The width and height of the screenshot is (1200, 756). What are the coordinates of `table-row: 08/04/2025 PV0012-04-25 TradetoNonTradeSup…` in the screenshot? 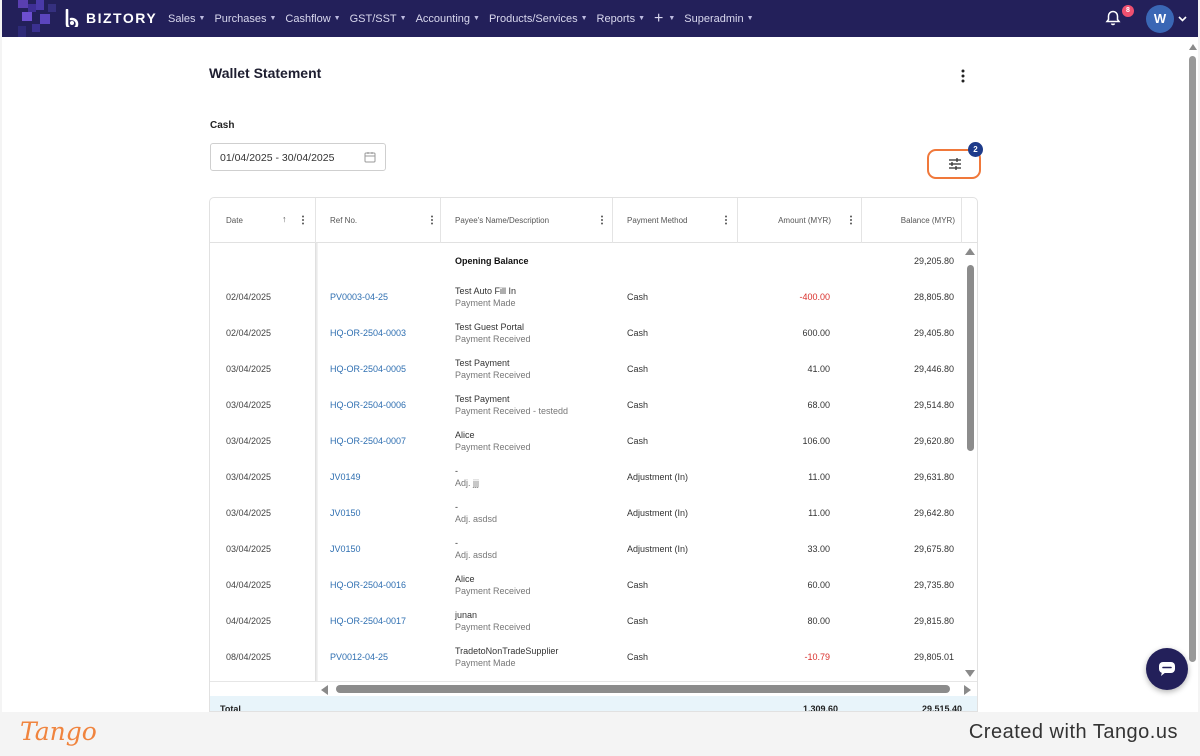 It's located at (586, 657).